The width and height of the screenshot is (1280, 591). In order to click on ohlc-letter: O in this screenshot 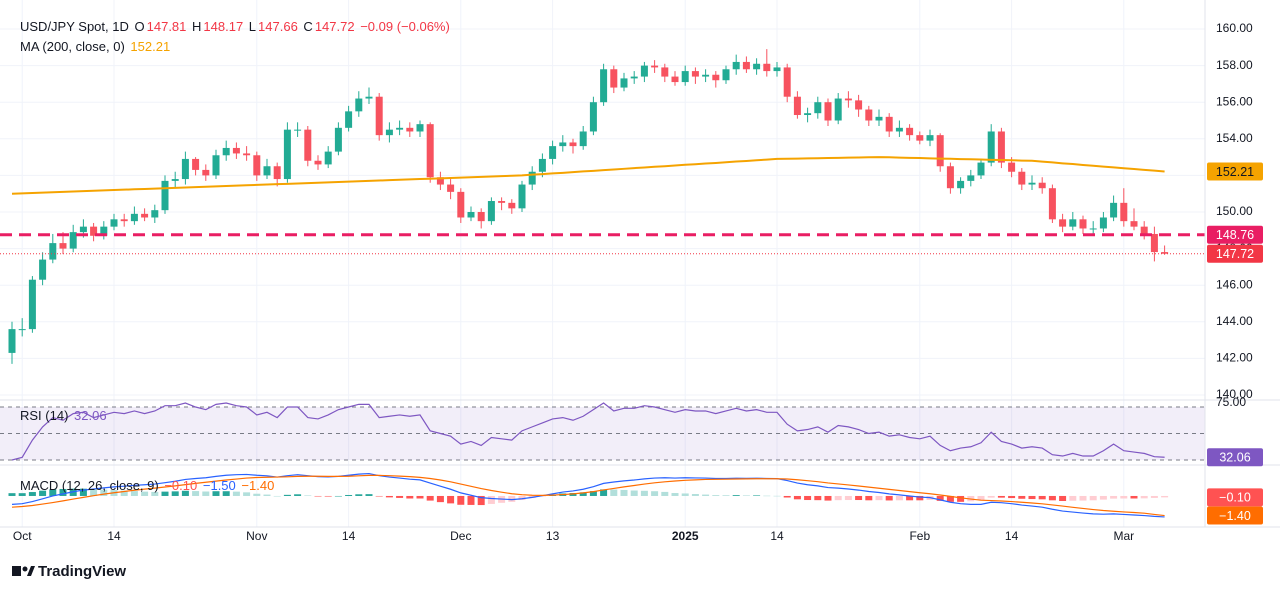, I will do `click(139, 26)`.